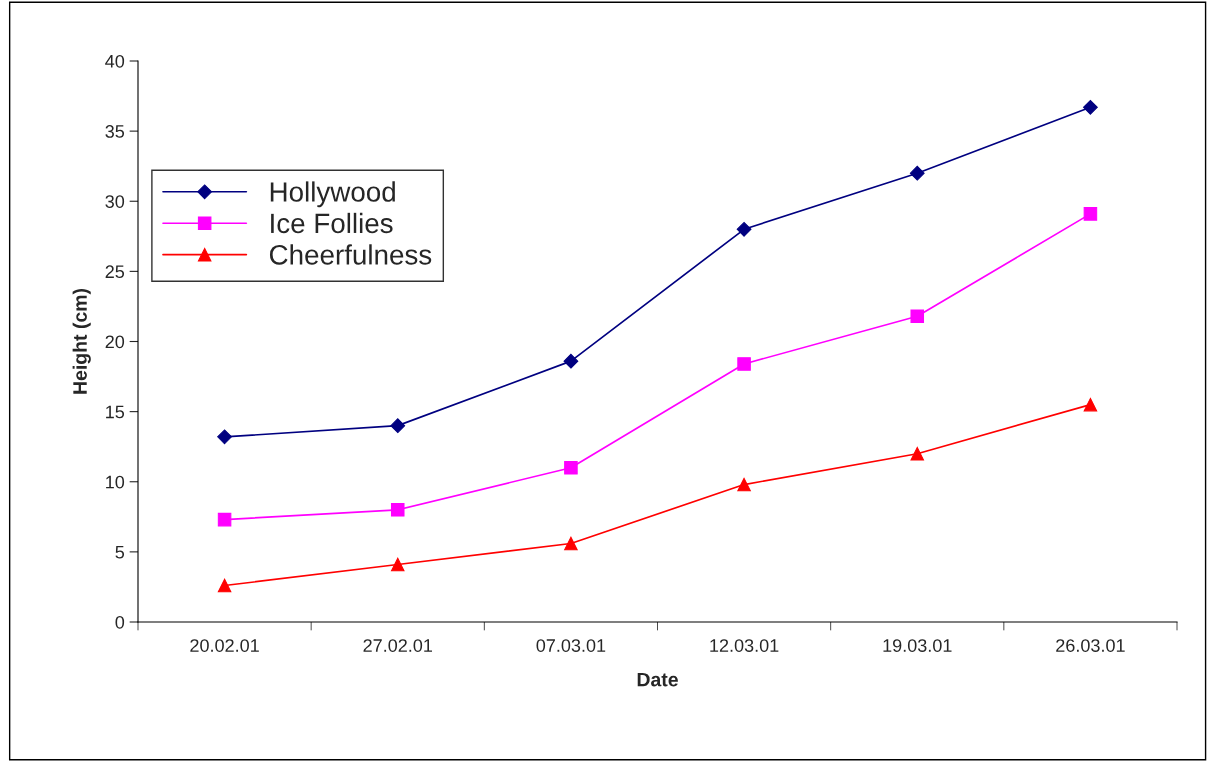 Image resolution: width=1208 pixels, height=762 pixels. What do you see at coordinates (120, 622) in the screenshot?
I see `y-tick-label: 0` at bounding box center [120, 622].